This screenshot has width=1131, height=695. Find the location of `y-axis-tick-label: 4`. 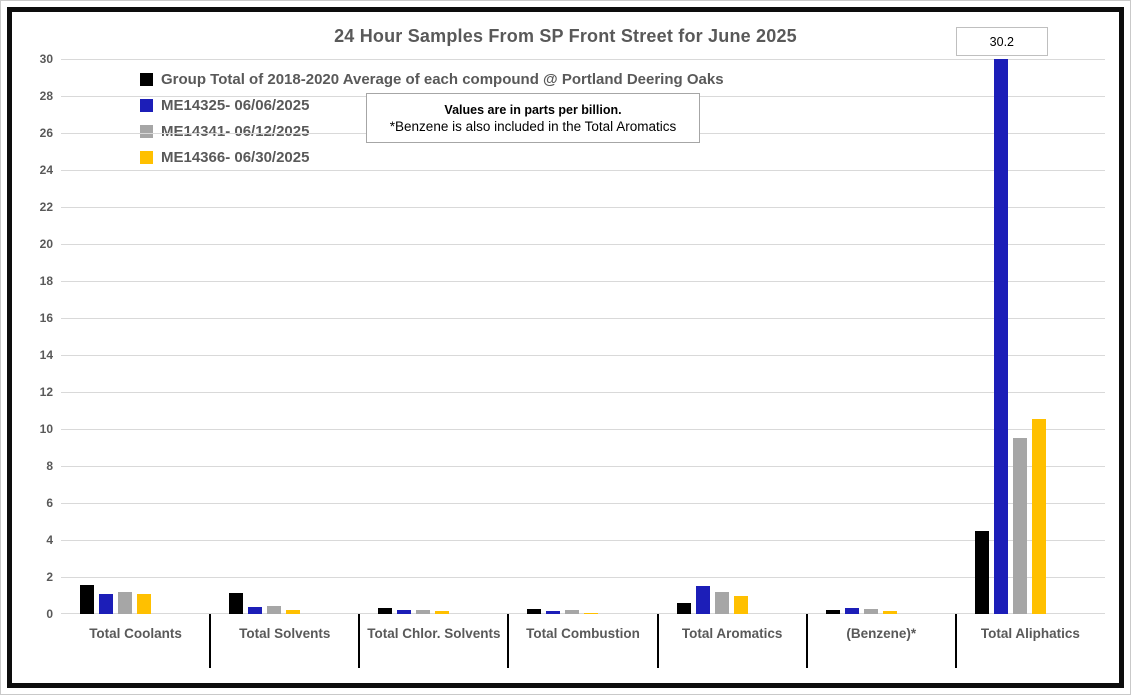

y-axis-tick-label: 4 is located at coordinates (49, 540).